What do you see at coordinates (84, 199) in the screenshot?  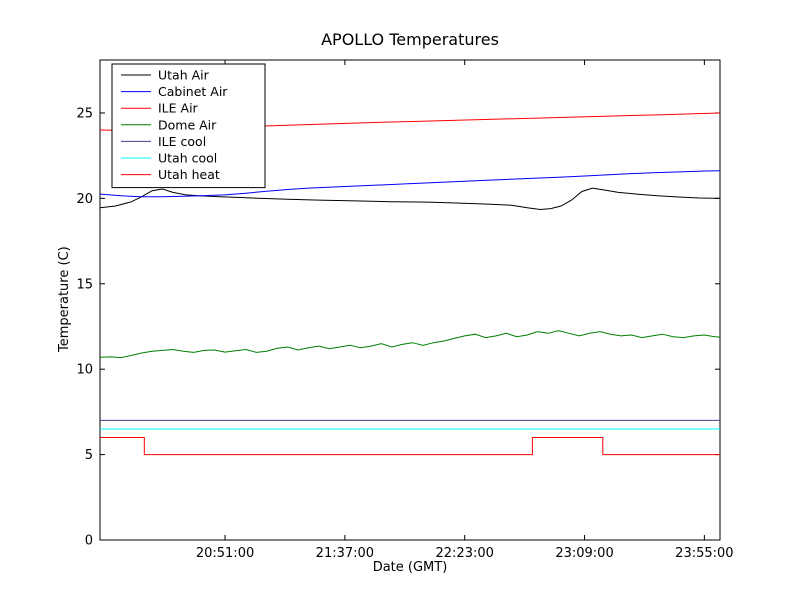 I see `y-tick-label: 20` at bounding box center [84, 199].